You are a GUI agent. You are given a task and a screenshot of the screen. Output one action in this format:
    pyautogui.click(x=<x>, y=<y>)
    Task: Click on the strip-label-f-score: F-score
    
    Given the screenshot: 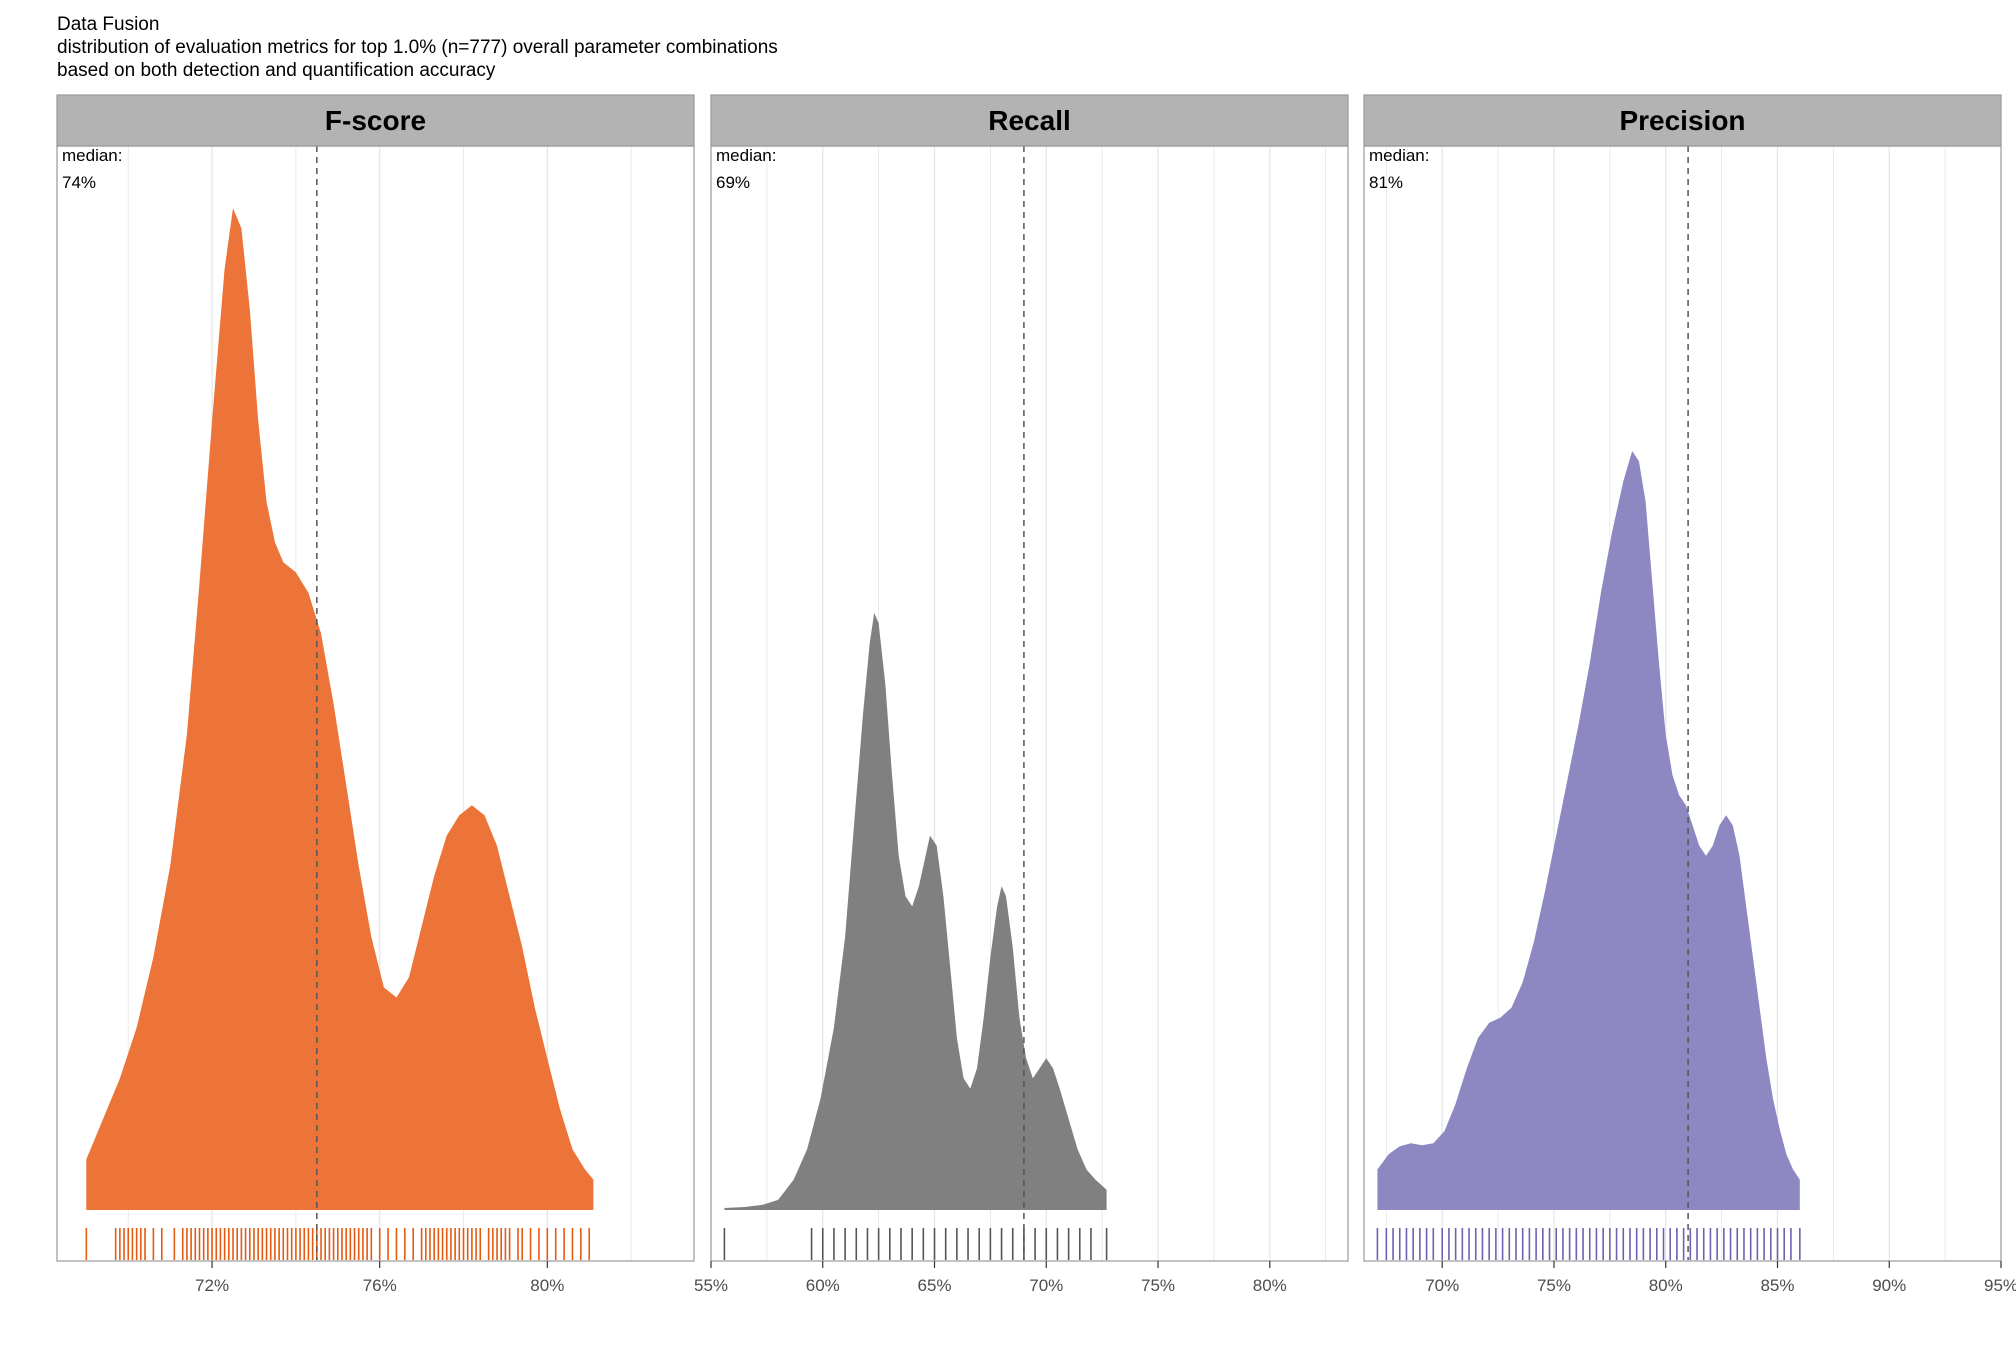 What is the action you would take?
    pyautogui.click(x=375, y=120)
    